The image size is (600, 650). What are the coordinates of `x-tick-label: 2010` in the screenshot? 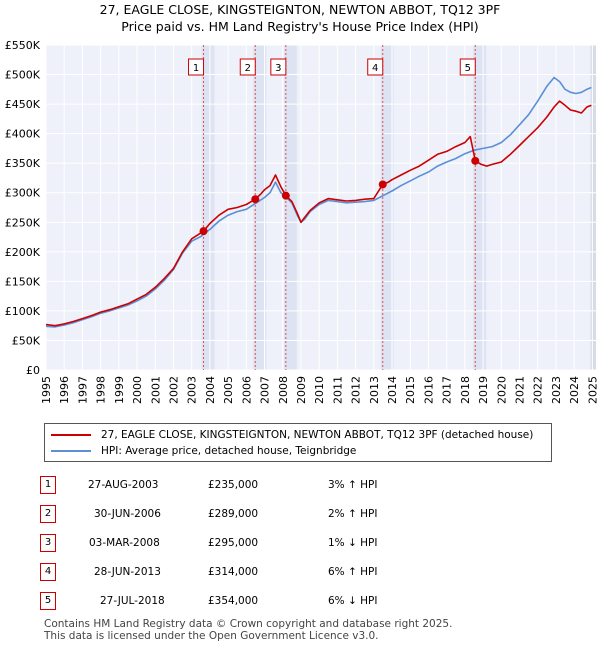 It's located at (319, 390).